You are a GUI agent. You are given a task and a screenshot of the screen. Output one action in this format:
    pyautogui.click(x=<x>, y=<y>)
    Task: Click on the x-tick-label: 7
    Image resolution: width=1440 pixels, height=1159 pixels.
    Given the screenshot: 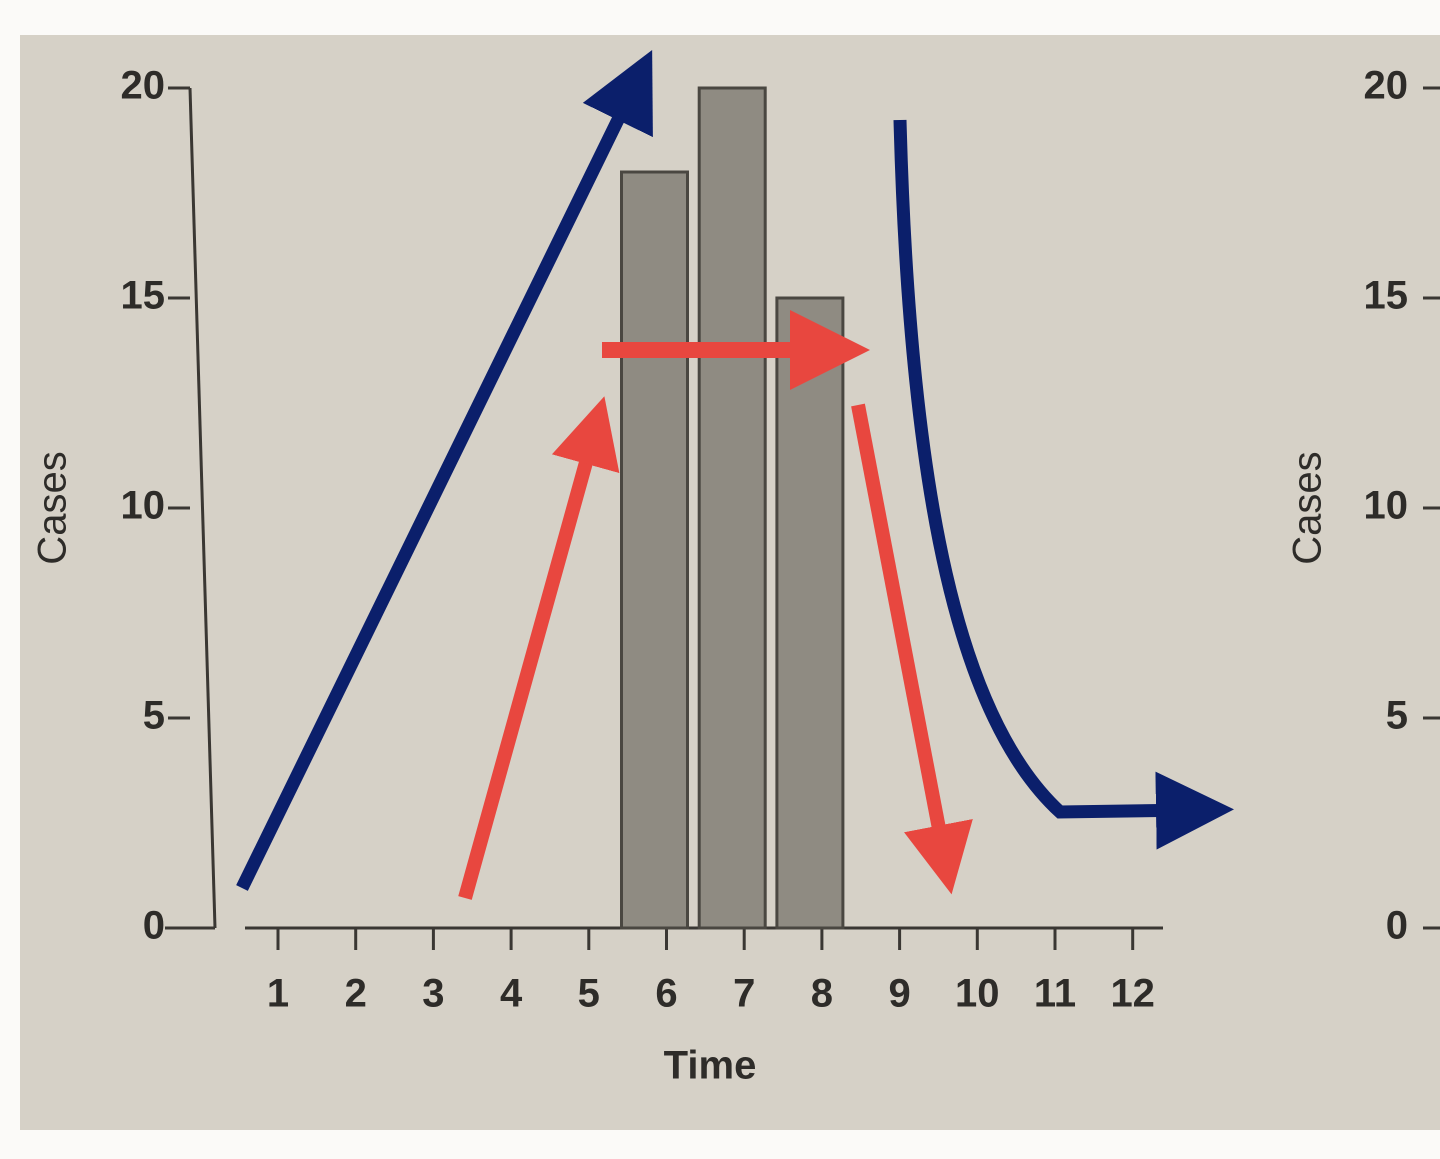 What is the action you would take?
    pyautogui.click(x=744, y=994)
    